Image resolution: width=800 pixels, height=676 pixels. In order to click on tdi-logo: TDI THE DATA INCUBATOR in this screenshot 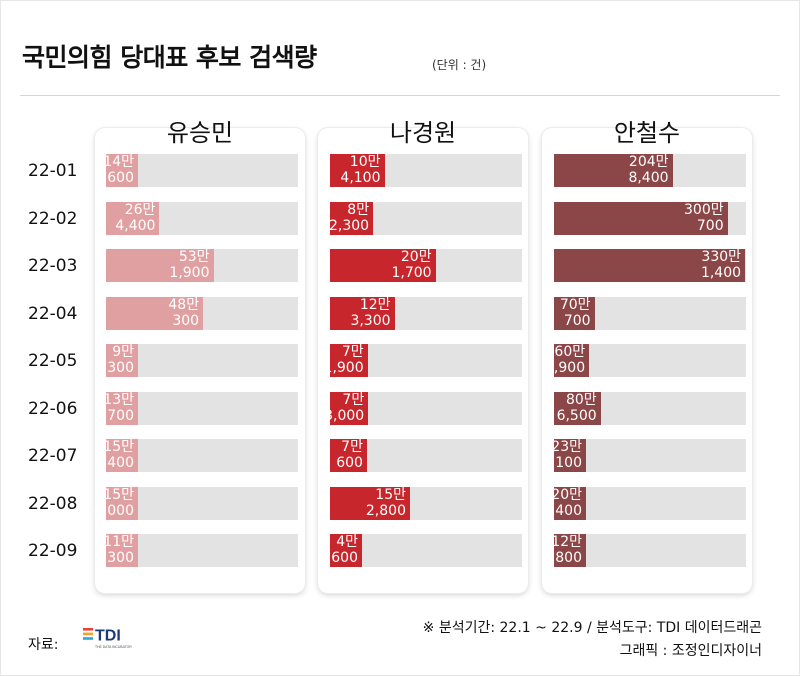, I will do `click(107, 638)`.